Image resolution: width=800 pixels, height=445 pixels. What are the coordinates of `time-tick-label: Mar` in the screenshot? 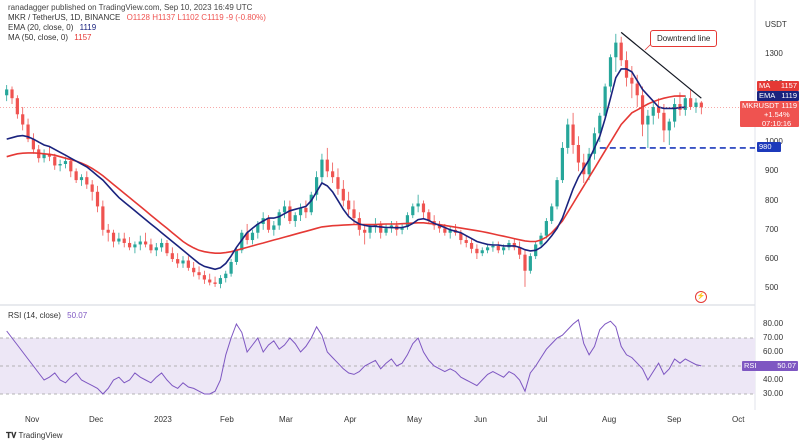 It's located at (286, 419).